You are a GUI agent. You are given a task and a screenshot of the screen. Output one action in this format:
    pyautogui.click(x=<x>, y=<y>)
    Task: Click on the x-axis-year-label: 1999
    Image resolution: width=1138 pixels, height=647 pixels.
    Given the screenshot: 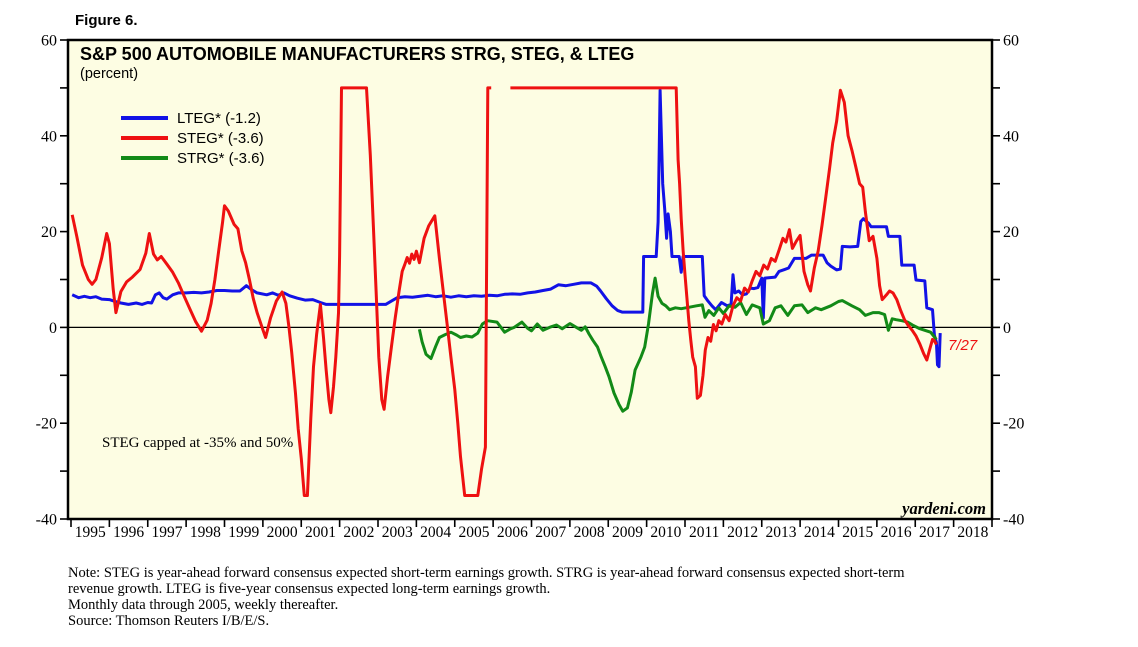 What is the action you would take?
    pyautogui.click(x=243, y=532)
    